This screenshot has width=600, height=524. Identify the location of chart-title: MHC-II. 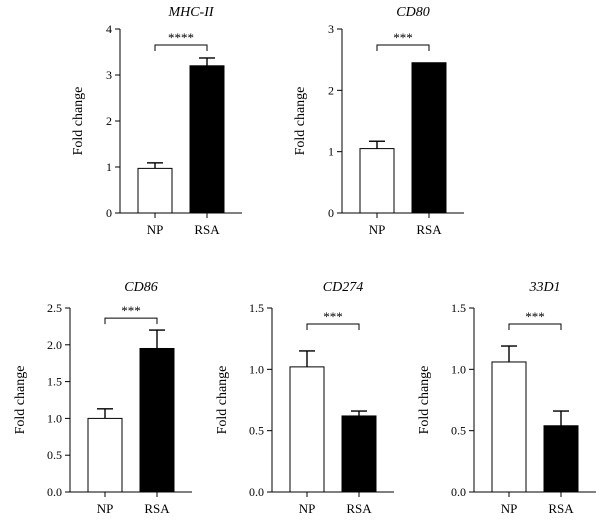
(190, 12).